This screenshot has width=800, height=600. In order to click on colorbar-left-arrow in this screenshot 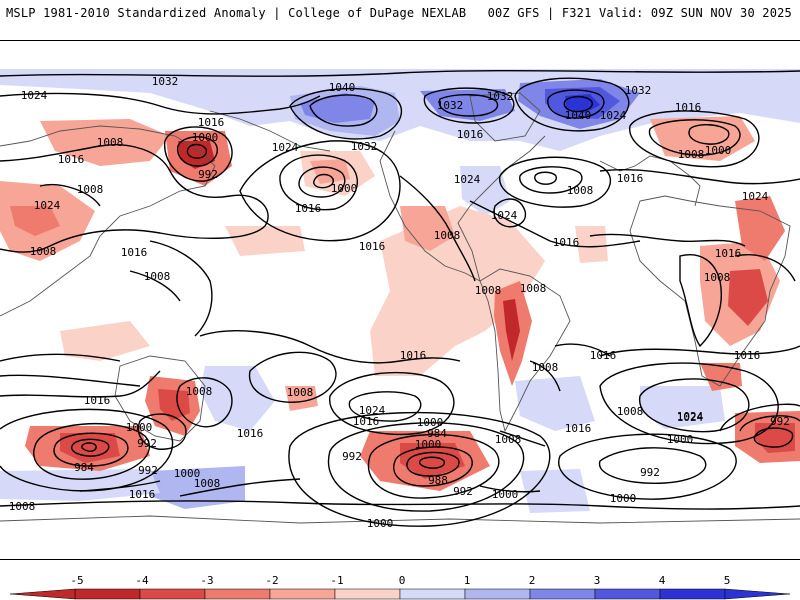, I will do `click(42, 594)`.